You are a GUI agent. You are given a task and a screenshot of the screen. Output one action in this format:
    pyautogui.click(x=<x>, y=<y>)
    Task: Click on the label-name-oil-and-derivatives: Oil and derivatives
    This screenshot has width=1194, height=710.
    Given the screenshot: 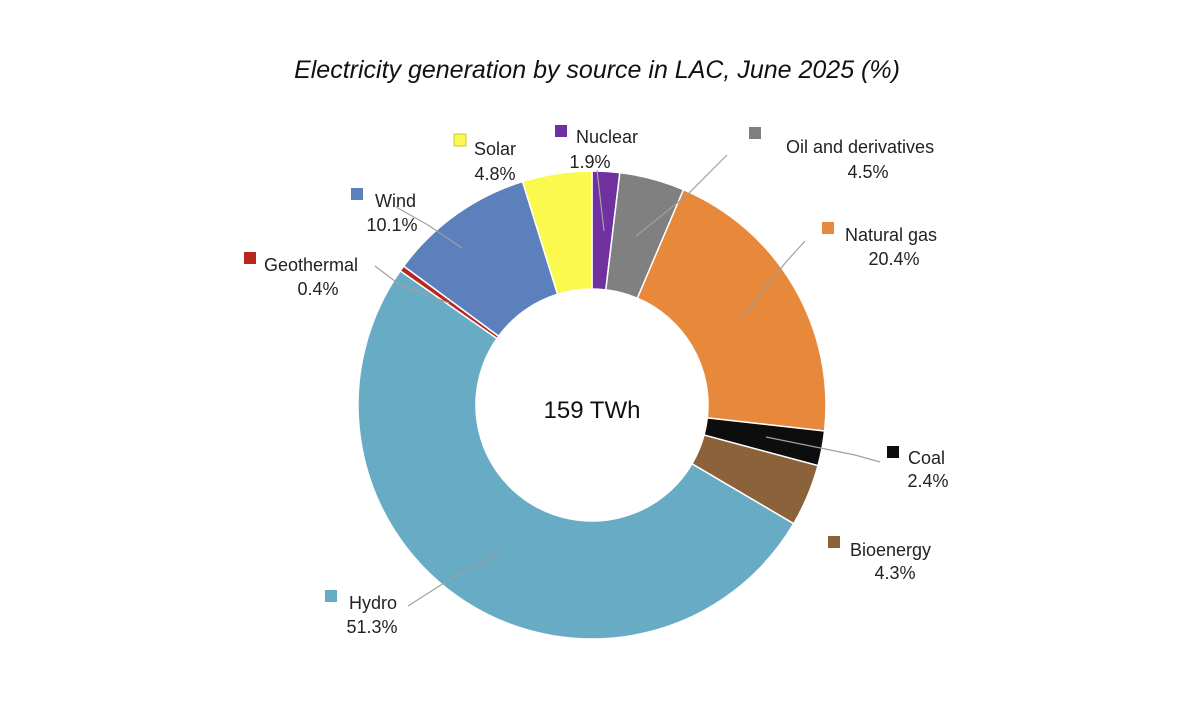 What is the action you would take?
    pyautogui.click(x=860, y=147)
    